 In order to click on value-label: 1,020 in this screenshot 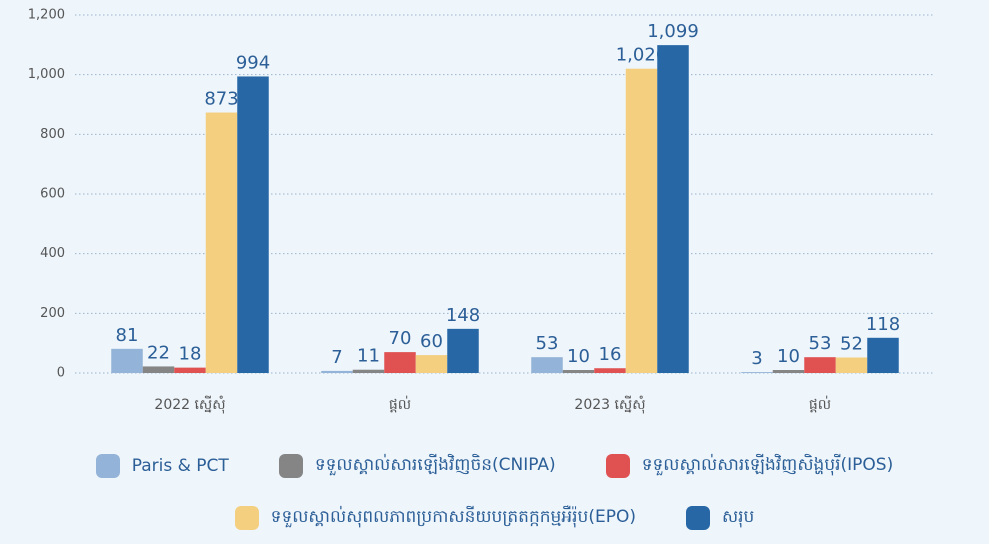, I will do `click(642, 55)`.